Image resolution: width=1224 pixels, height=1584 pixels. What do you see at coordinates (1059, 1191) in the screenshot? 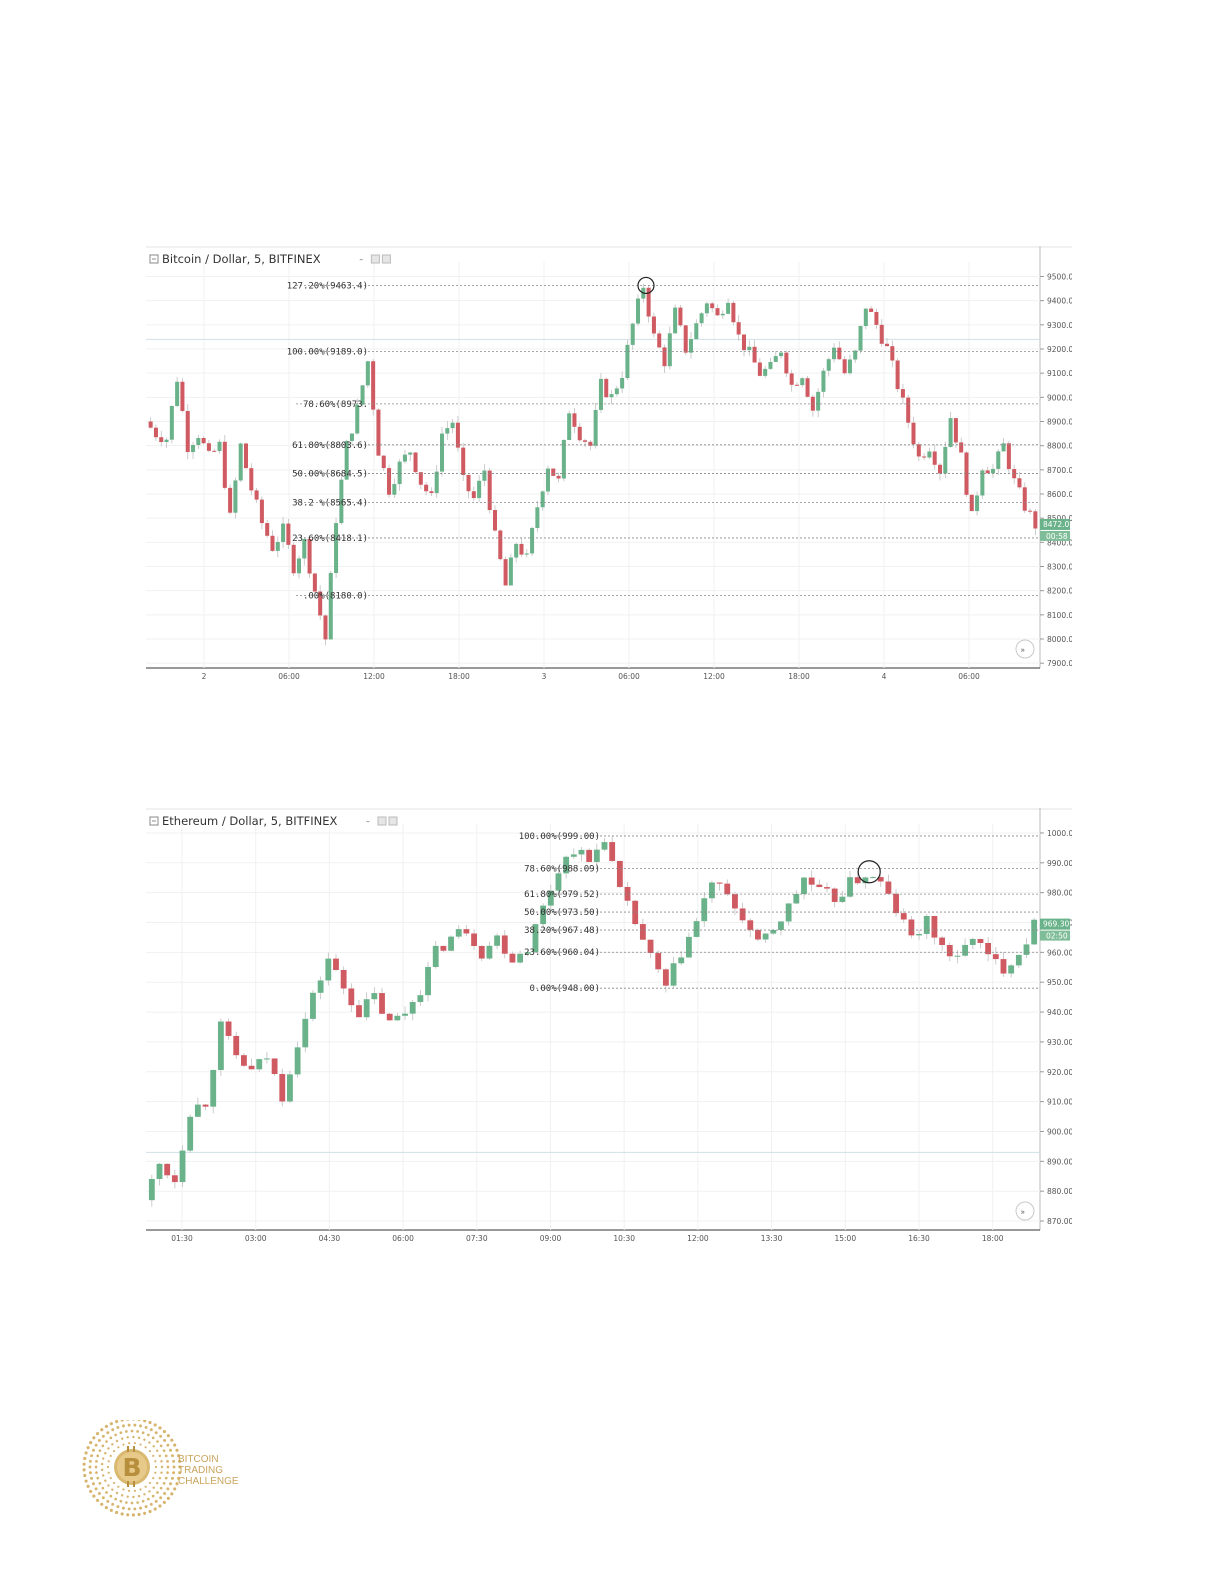
I see `y-tick-label: 880.00` at bounding box center [1059, 1191].